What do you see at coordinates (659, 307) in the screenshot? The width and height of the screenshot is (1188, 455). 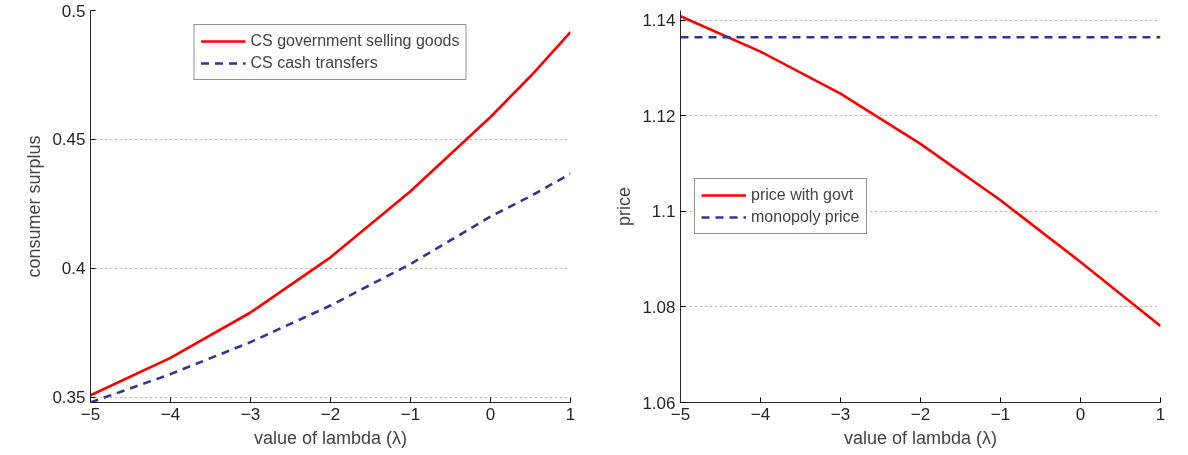 I see `y-tick-label: 1.08` at bounding box center [659, 307].